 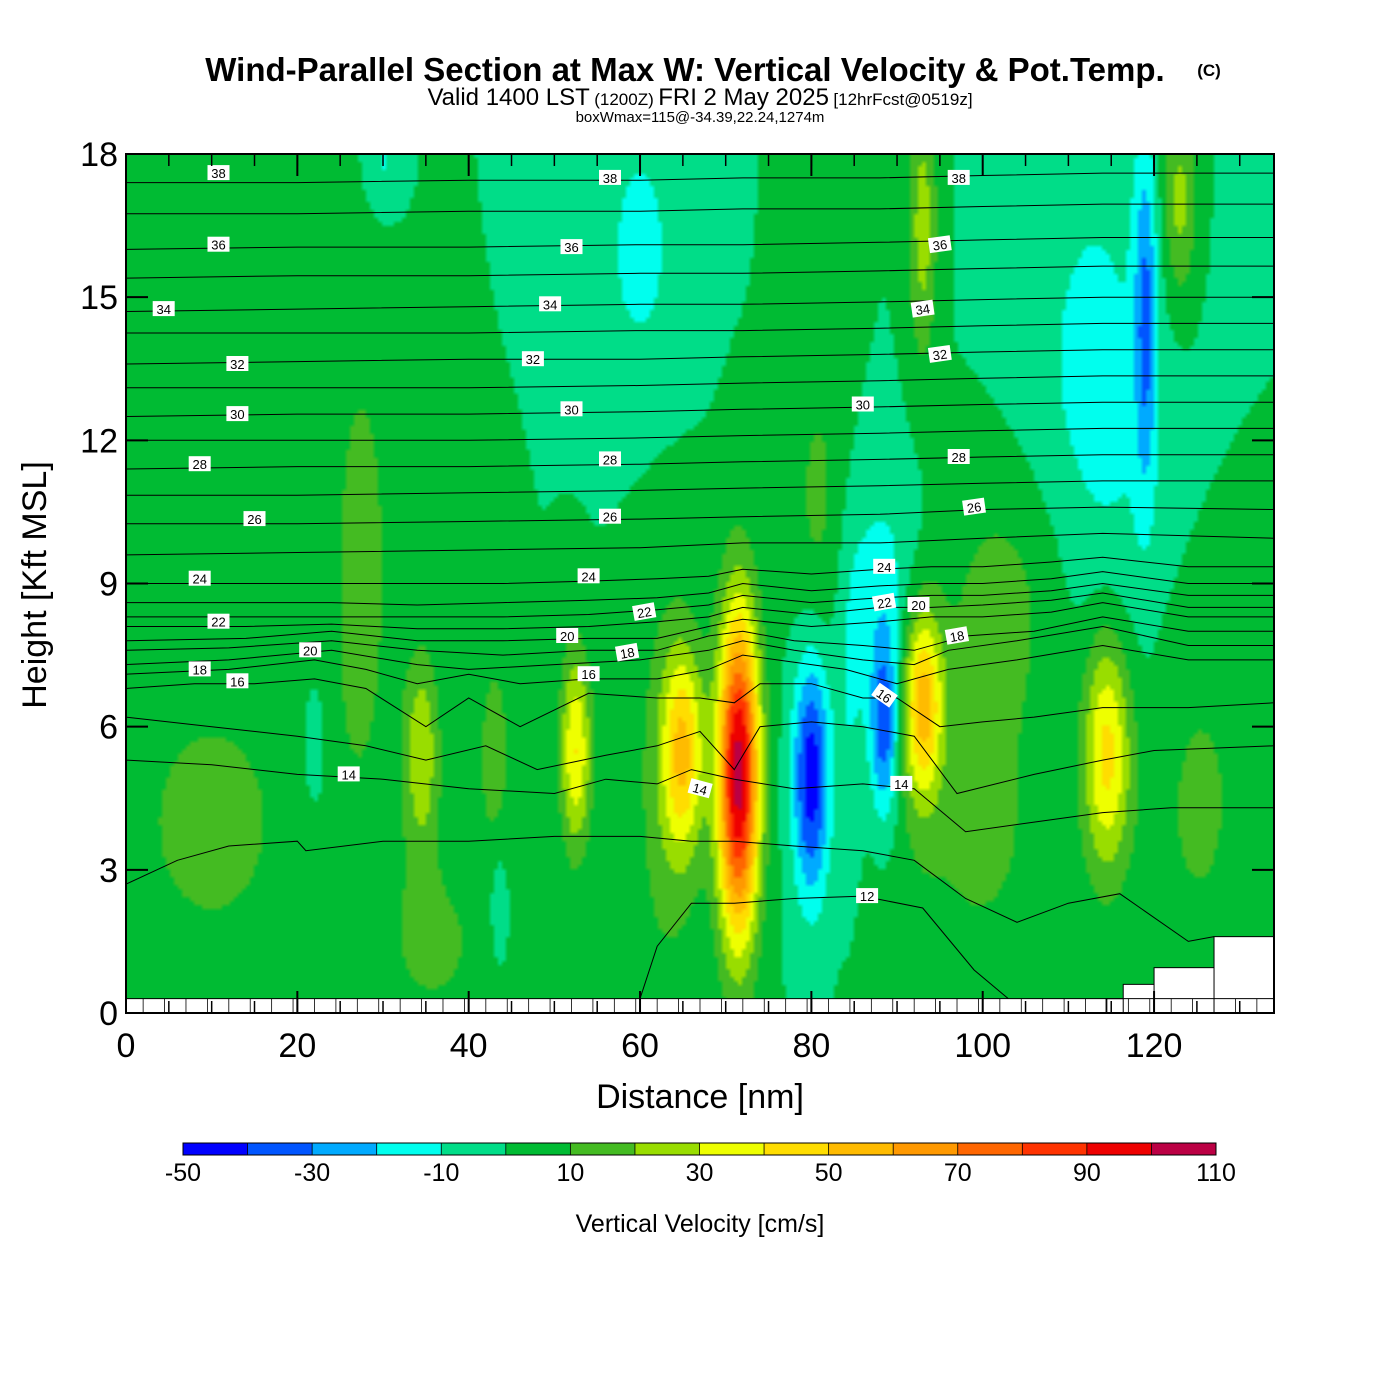 I want to click on y-axis-title: Height [Kft MSL], so click(x=35, y=585).